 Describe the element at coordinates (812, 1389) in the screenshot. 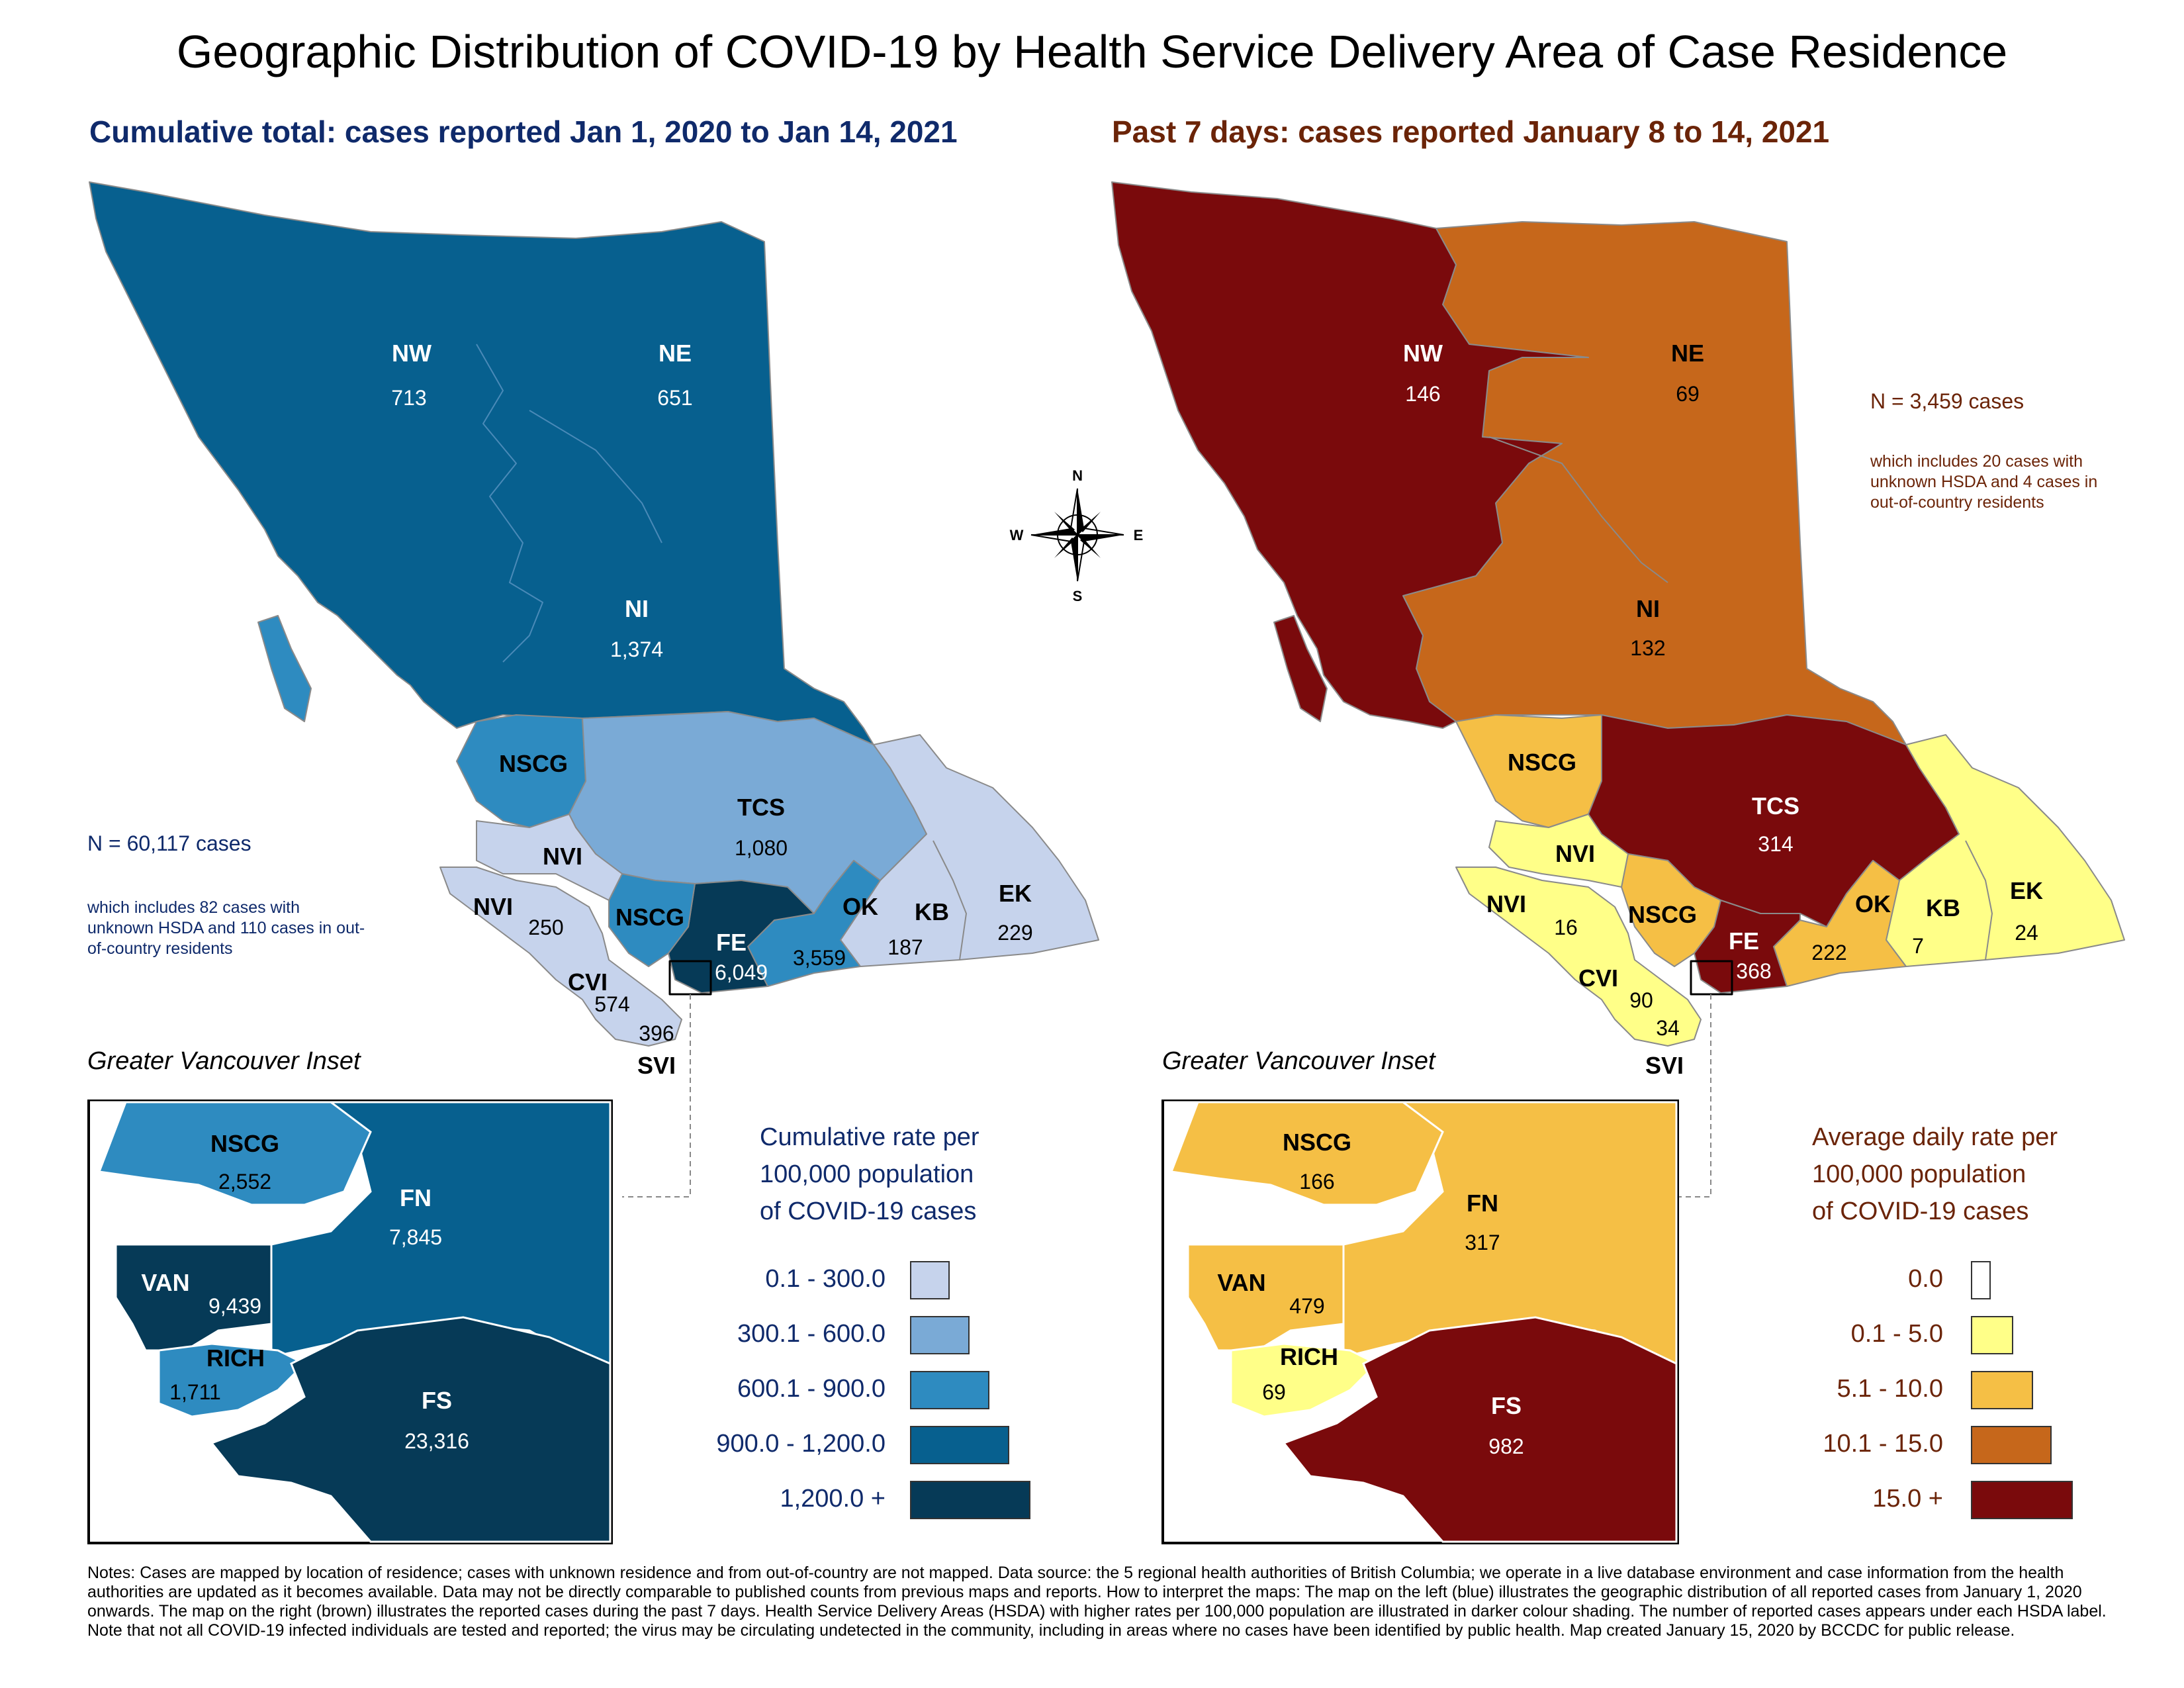

I see `left-legend-label-2: 600.1 - 900.0` at that location.